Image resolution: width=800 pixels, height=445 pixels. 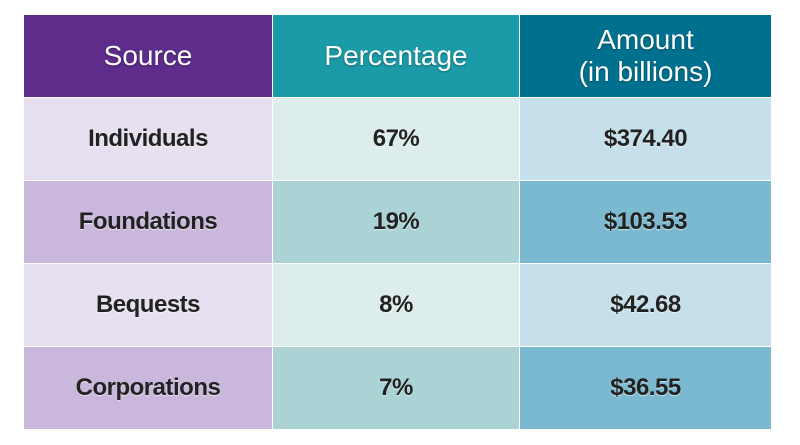 What do you see at coordinates (395, 387) in the screenshot?
I see `table-cell: 7%` at bounding box center [395, 387].